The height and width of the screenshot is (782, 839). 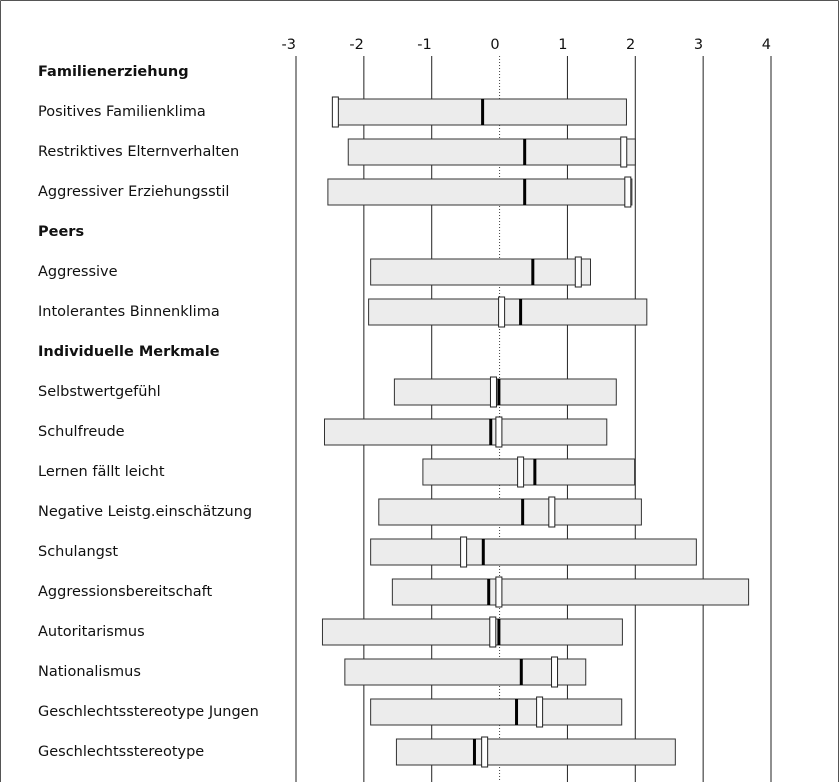 What do you see at coordinates (101, 472) in the screenshot?
I see `row-label: Lernen fällt leicht` at bounding box center [101, 472].